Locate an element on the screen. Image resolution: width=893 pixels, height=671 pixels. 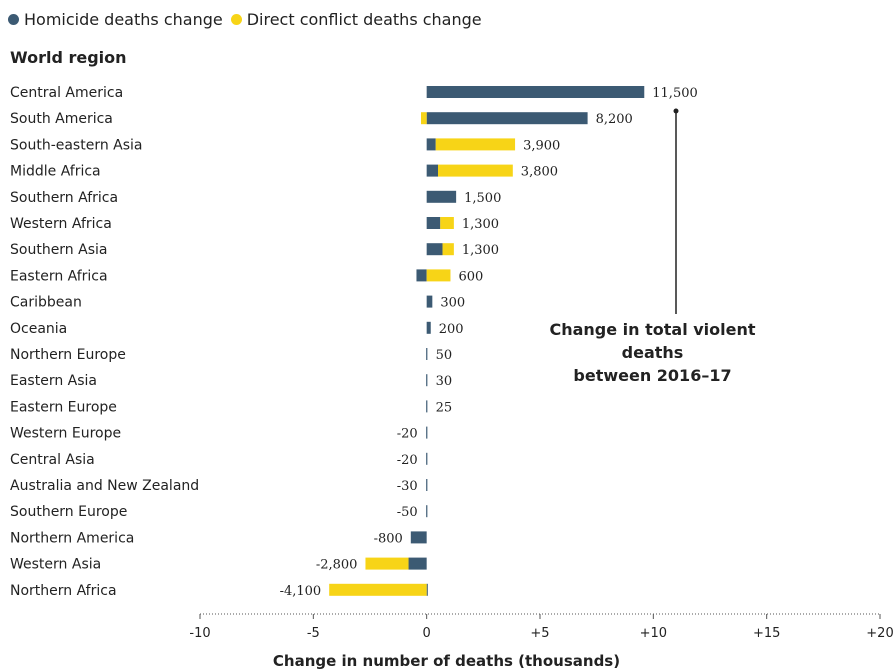
total-value-label: 3,900 is located at coordinates (541, 145).